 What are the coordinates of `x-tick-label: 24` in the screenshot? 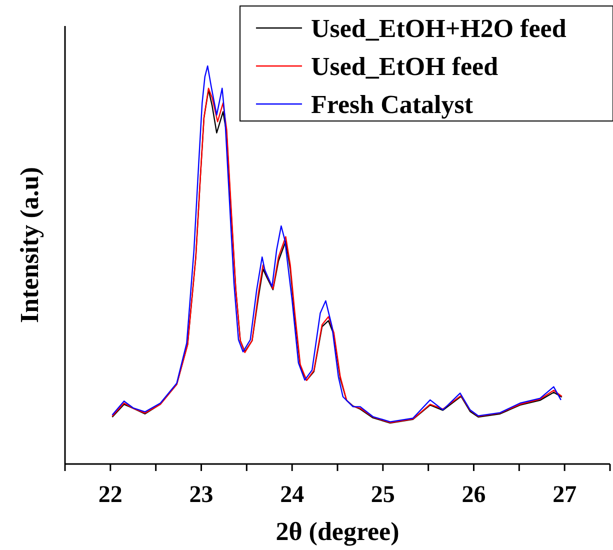 It's located at (292, 495).